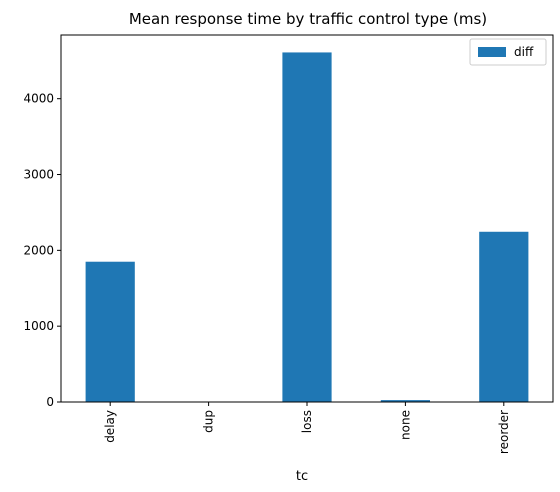  What do you see at coordinates (110, 426) in the screenshot?
I see `x-tick-label-delay: delay` at bounding box center [110, 426].